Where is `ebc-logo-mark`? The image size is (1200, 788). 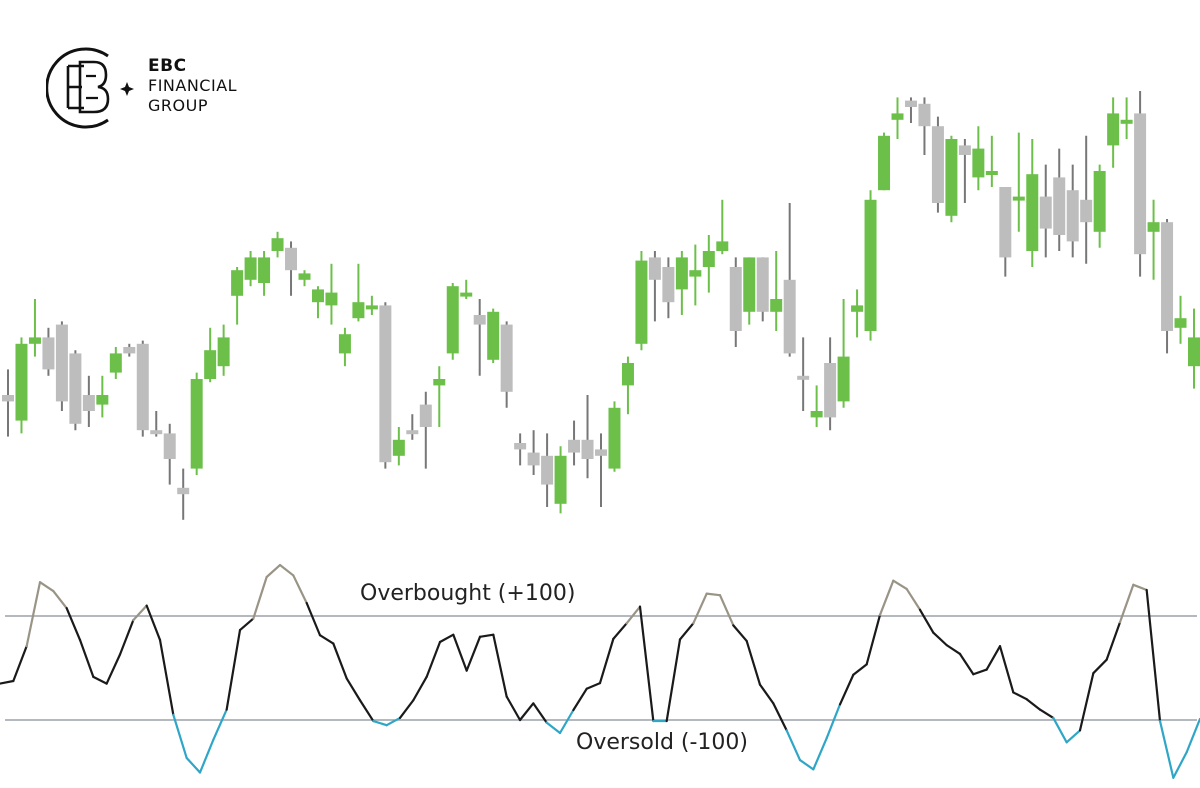
ebc-logo-mark is located at coordinates (89, 88).